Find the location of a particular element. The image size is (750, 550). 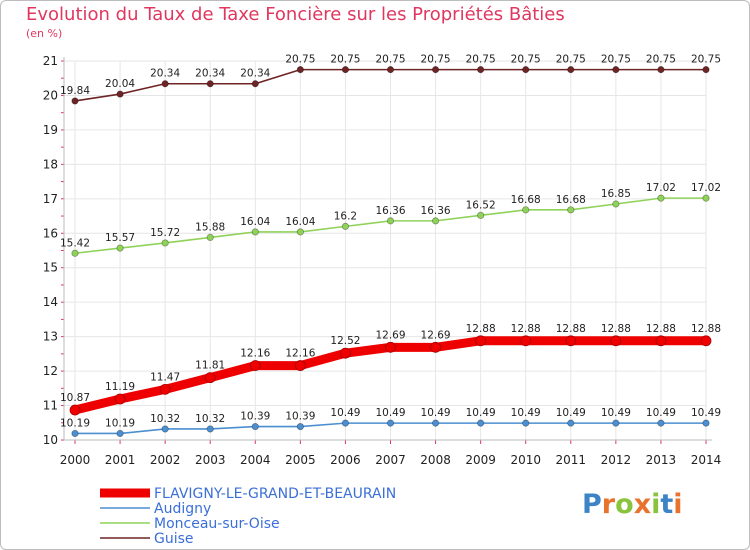

data-label: 20.04 is located at coordinates (120, 84).